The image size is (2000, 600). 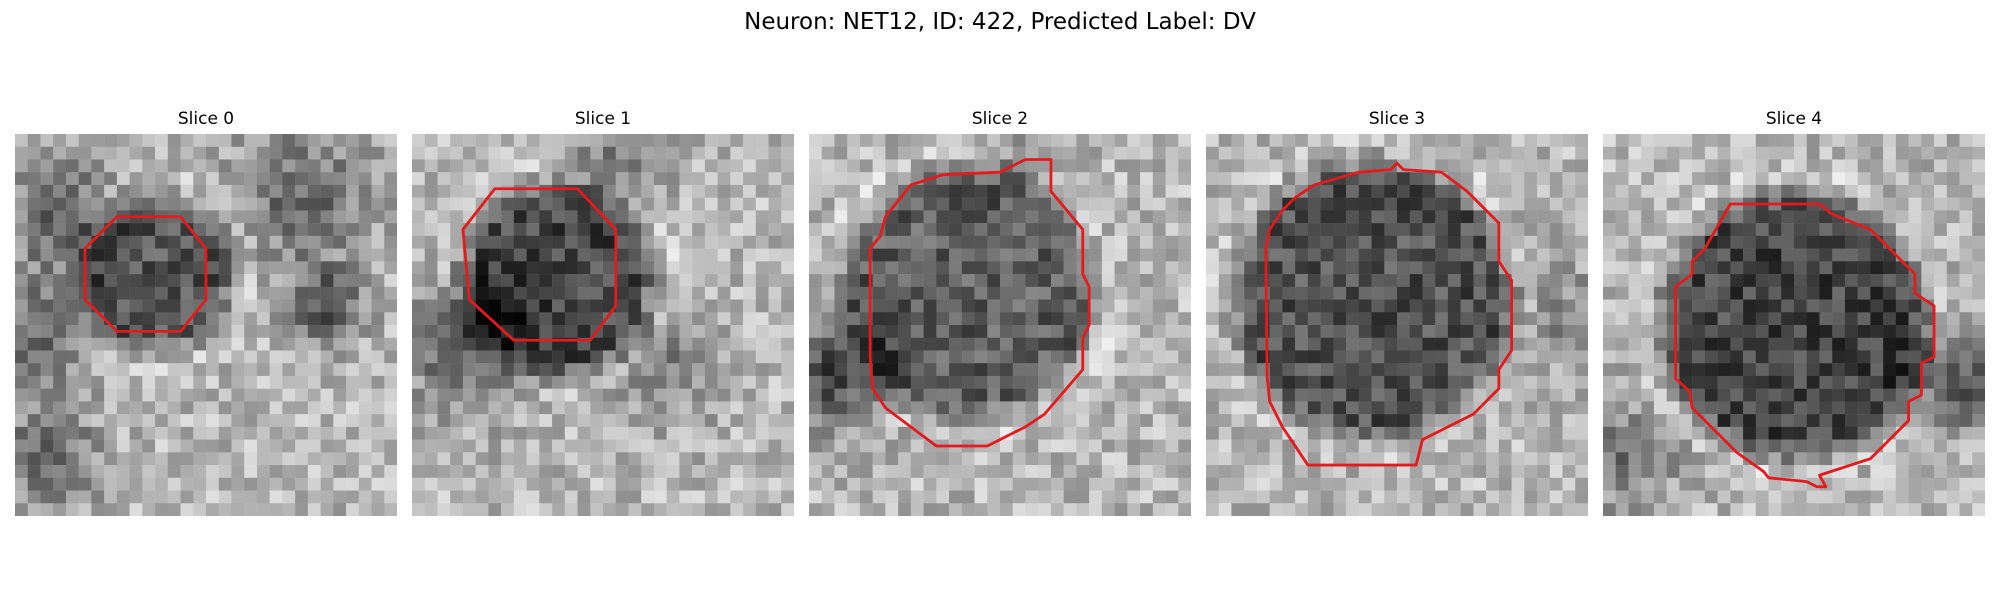 I want to click on slice-3-image, so click(x=1397, y=325).